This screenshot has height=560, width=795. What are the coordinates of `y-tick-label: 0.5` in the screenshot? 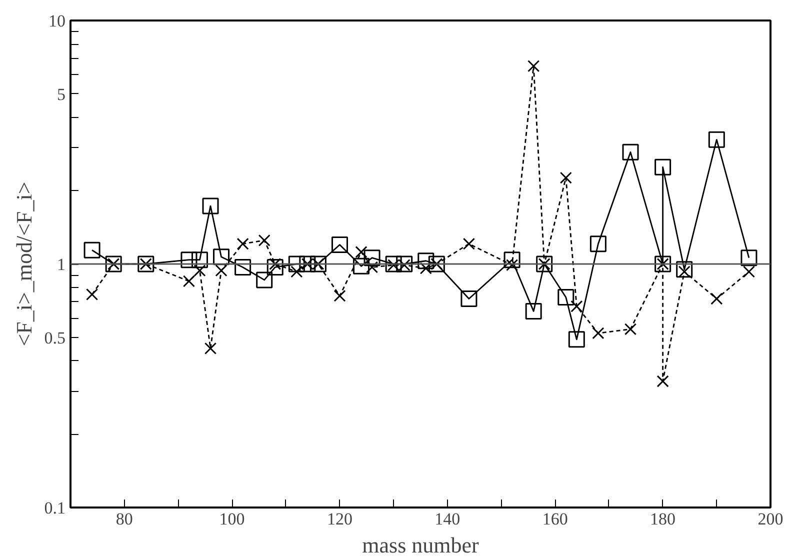 It's located at (55, 338).